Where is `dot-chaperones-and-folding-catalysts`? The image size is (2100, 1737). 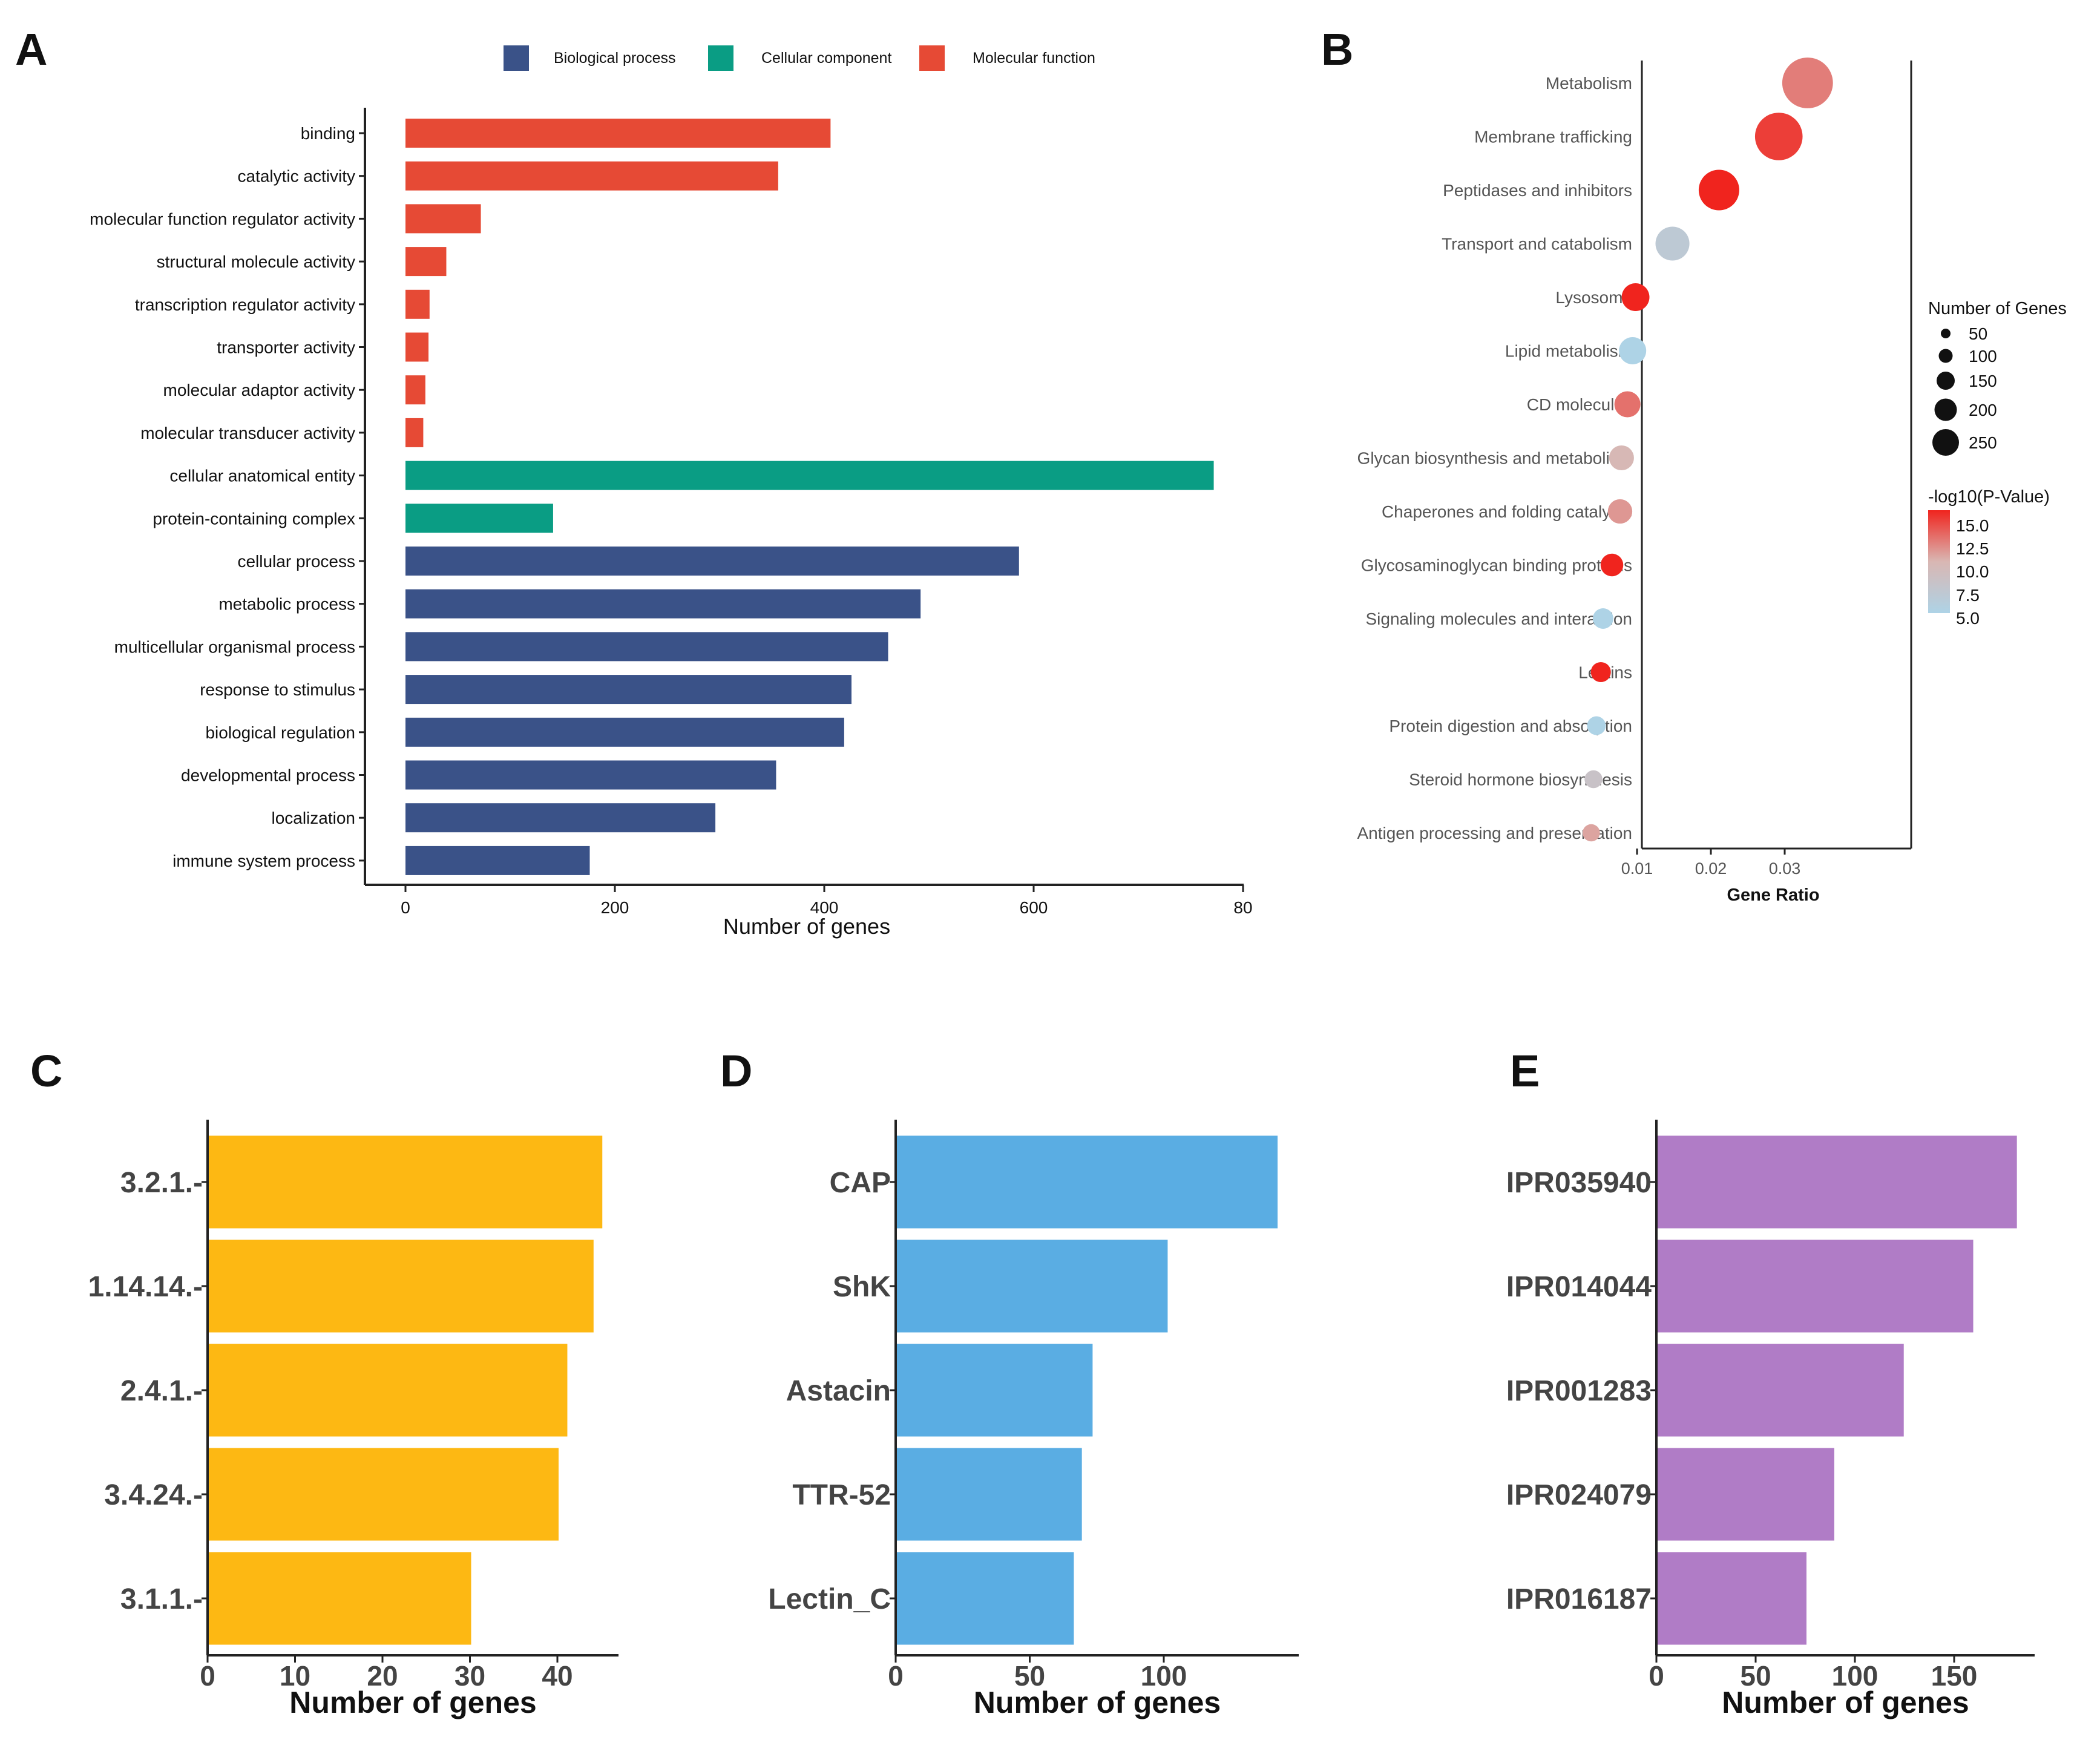 dot-chaperones-and-folding-catalysts is located at coordinates (1620, 511).